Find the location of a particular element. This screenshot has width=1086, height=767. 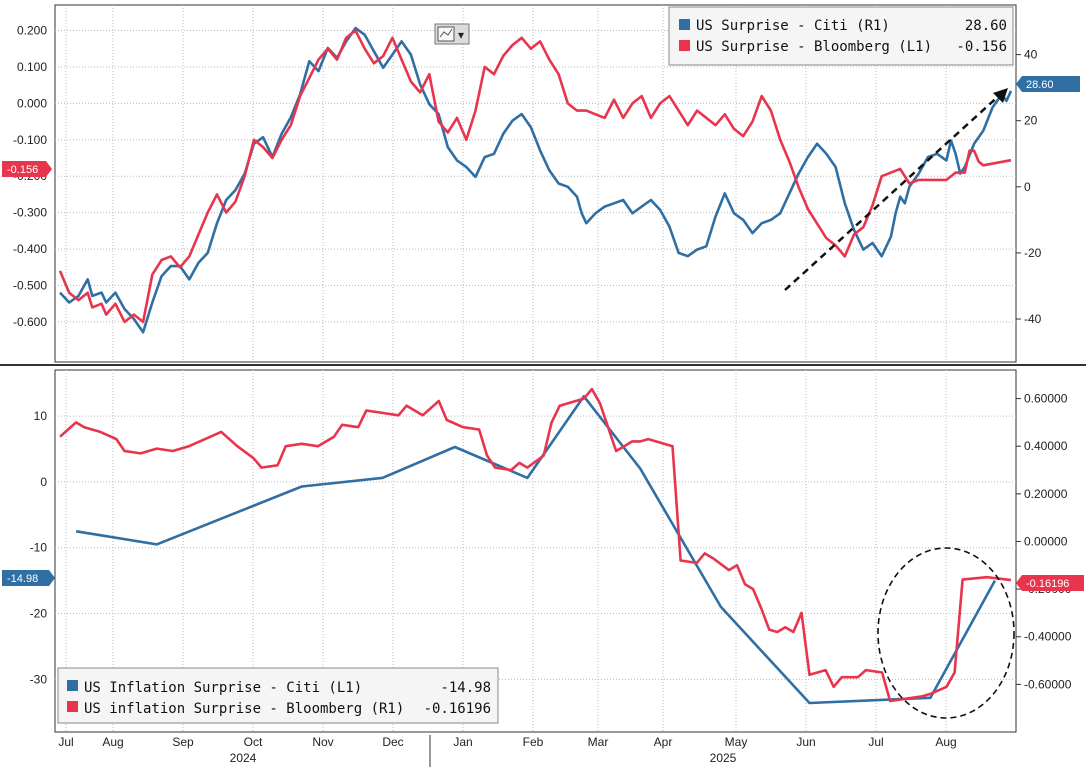

left-axis-tick: 0 is located at coordinates (43, 482).